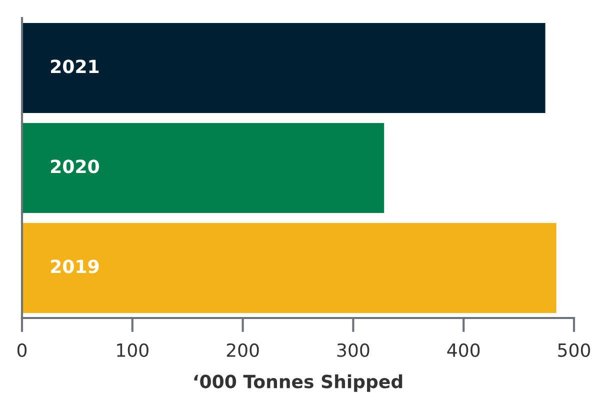 The image size is (602, 410). What do you see at coordinates (353, 350) in the screenshot?
I see `x-tick-label: 300` at bounding box center [353, 350].